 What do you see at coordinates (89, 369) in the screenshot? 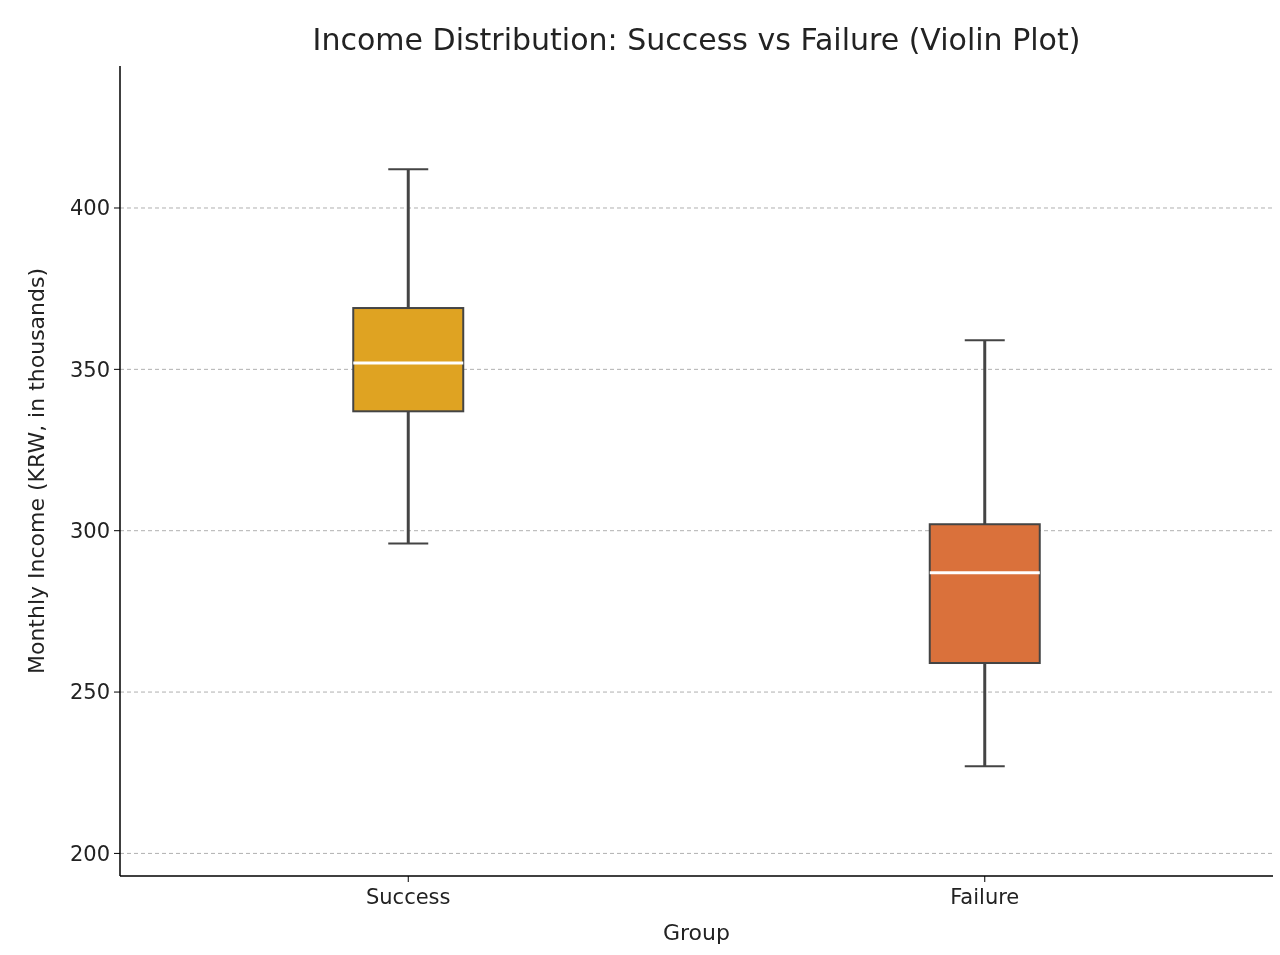
I see `y-tick-label: 350` at bounding box center [89, 369].